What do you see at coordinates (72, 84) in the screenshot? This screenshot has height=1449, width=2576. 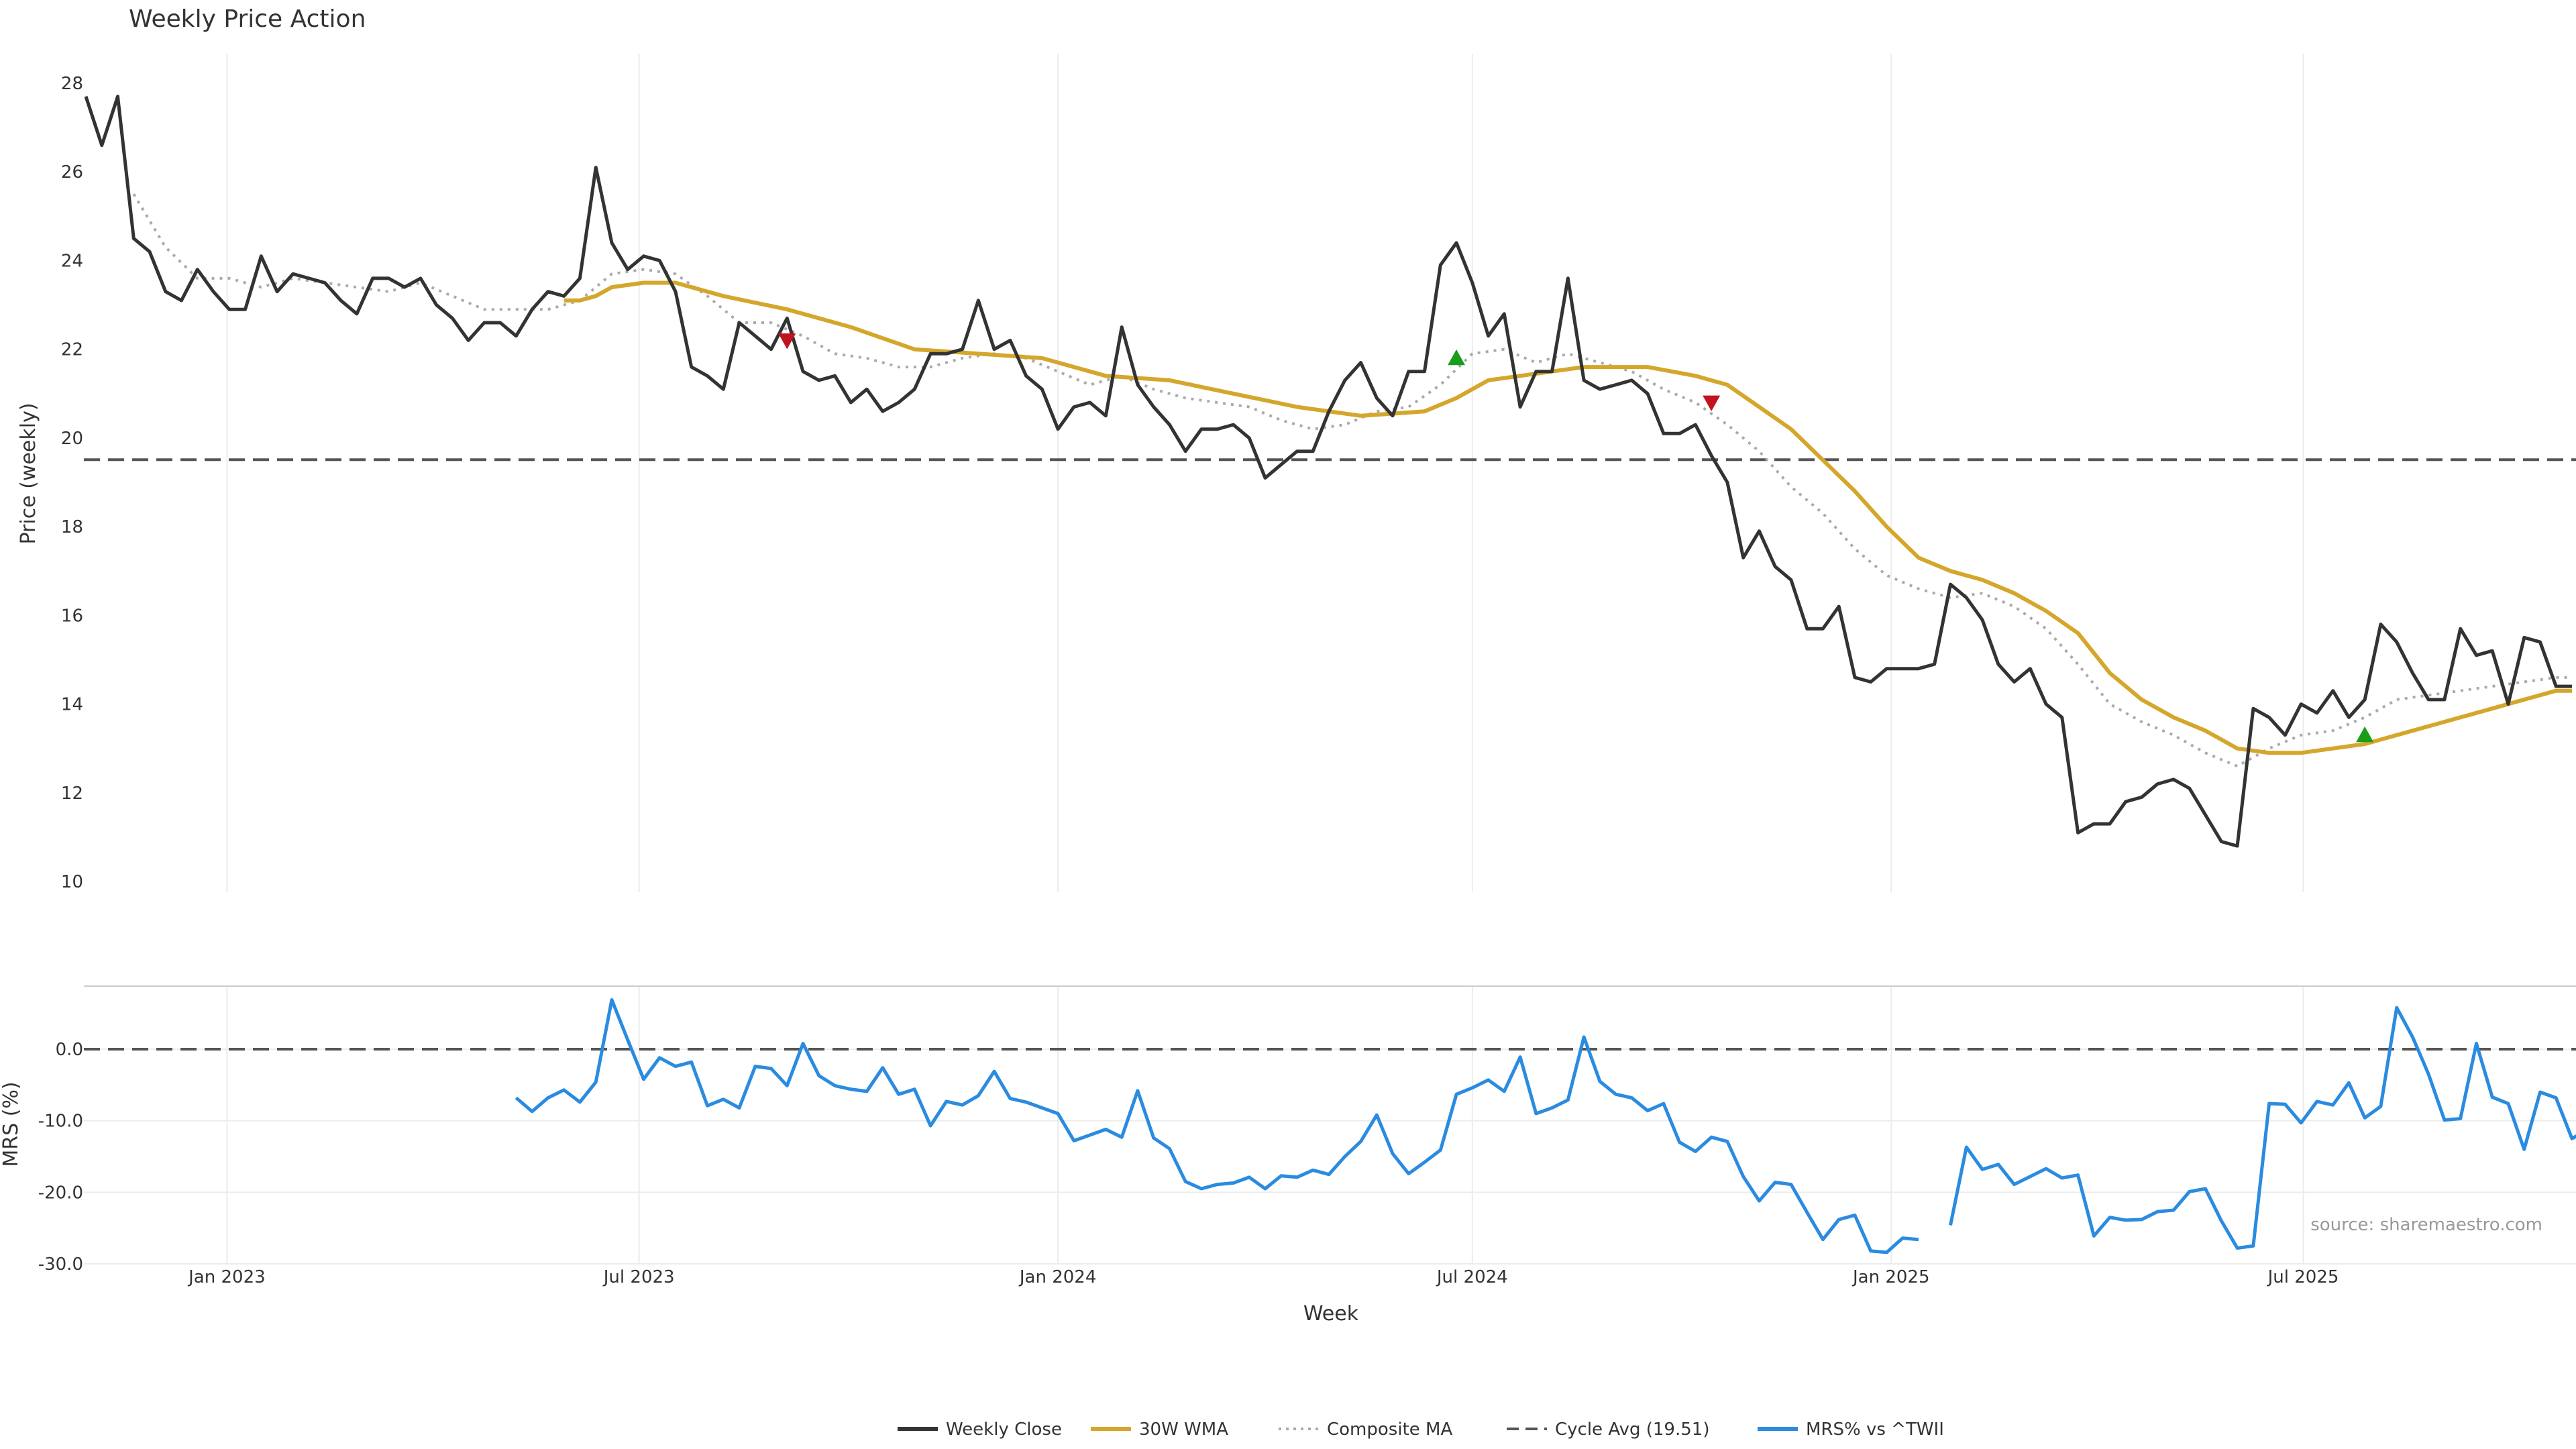 I see `price-y-tick-label: 28` at bounding box center [72, 84].